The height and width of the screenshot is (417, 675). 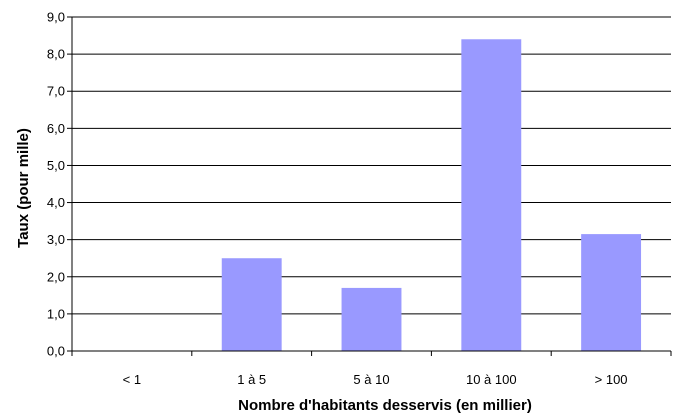 I want to click on x-tick-label: > 100, so click(x=611, y=379).